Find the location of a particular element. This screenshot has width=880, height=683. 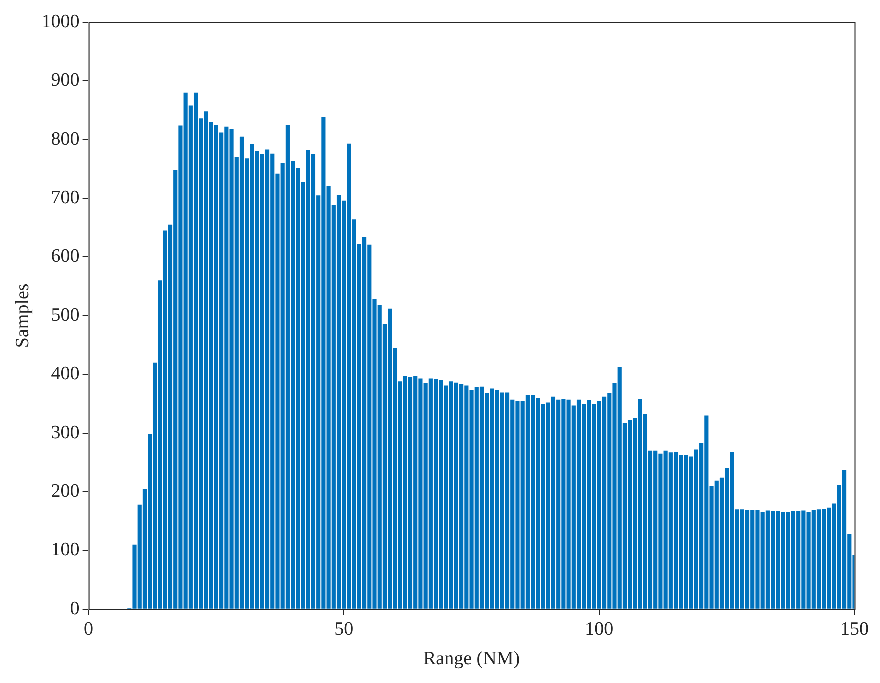

x-tick-label: 100 is located at coordinates (599, 629).